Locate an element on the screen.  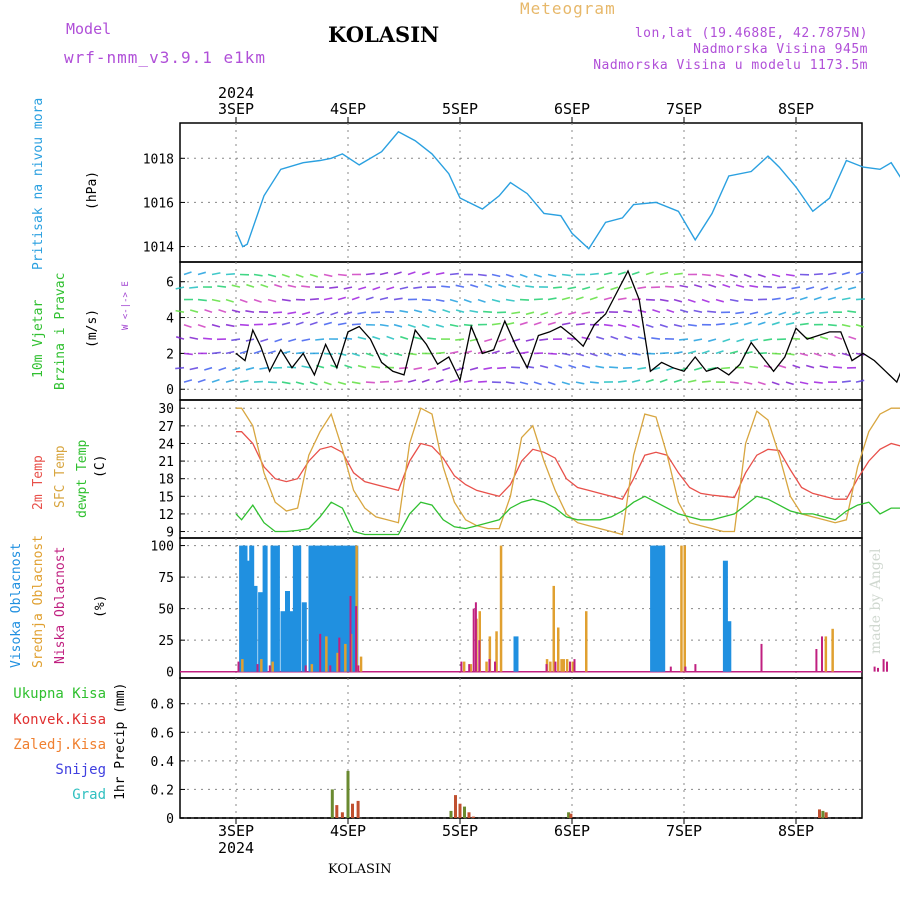
y-tick-label: 0.4 is located at coordinates (163, 762).